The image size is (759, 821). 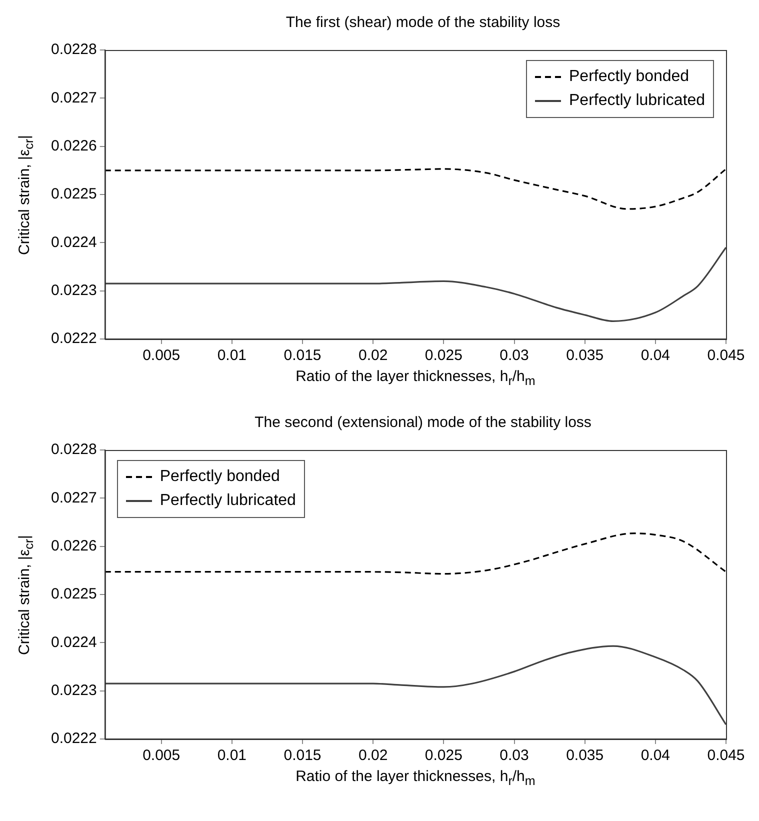 I want to click on chart-title: The first (shear) mode of the stability loss, so click(x=423, y=23).